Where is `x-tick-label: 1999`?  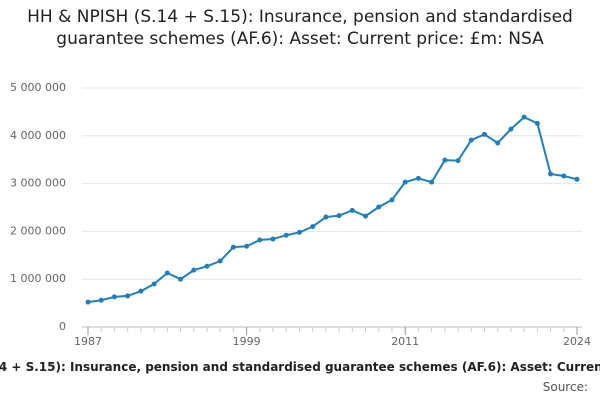
x-tick-label: 1999 is located at coordinates (247, 341).